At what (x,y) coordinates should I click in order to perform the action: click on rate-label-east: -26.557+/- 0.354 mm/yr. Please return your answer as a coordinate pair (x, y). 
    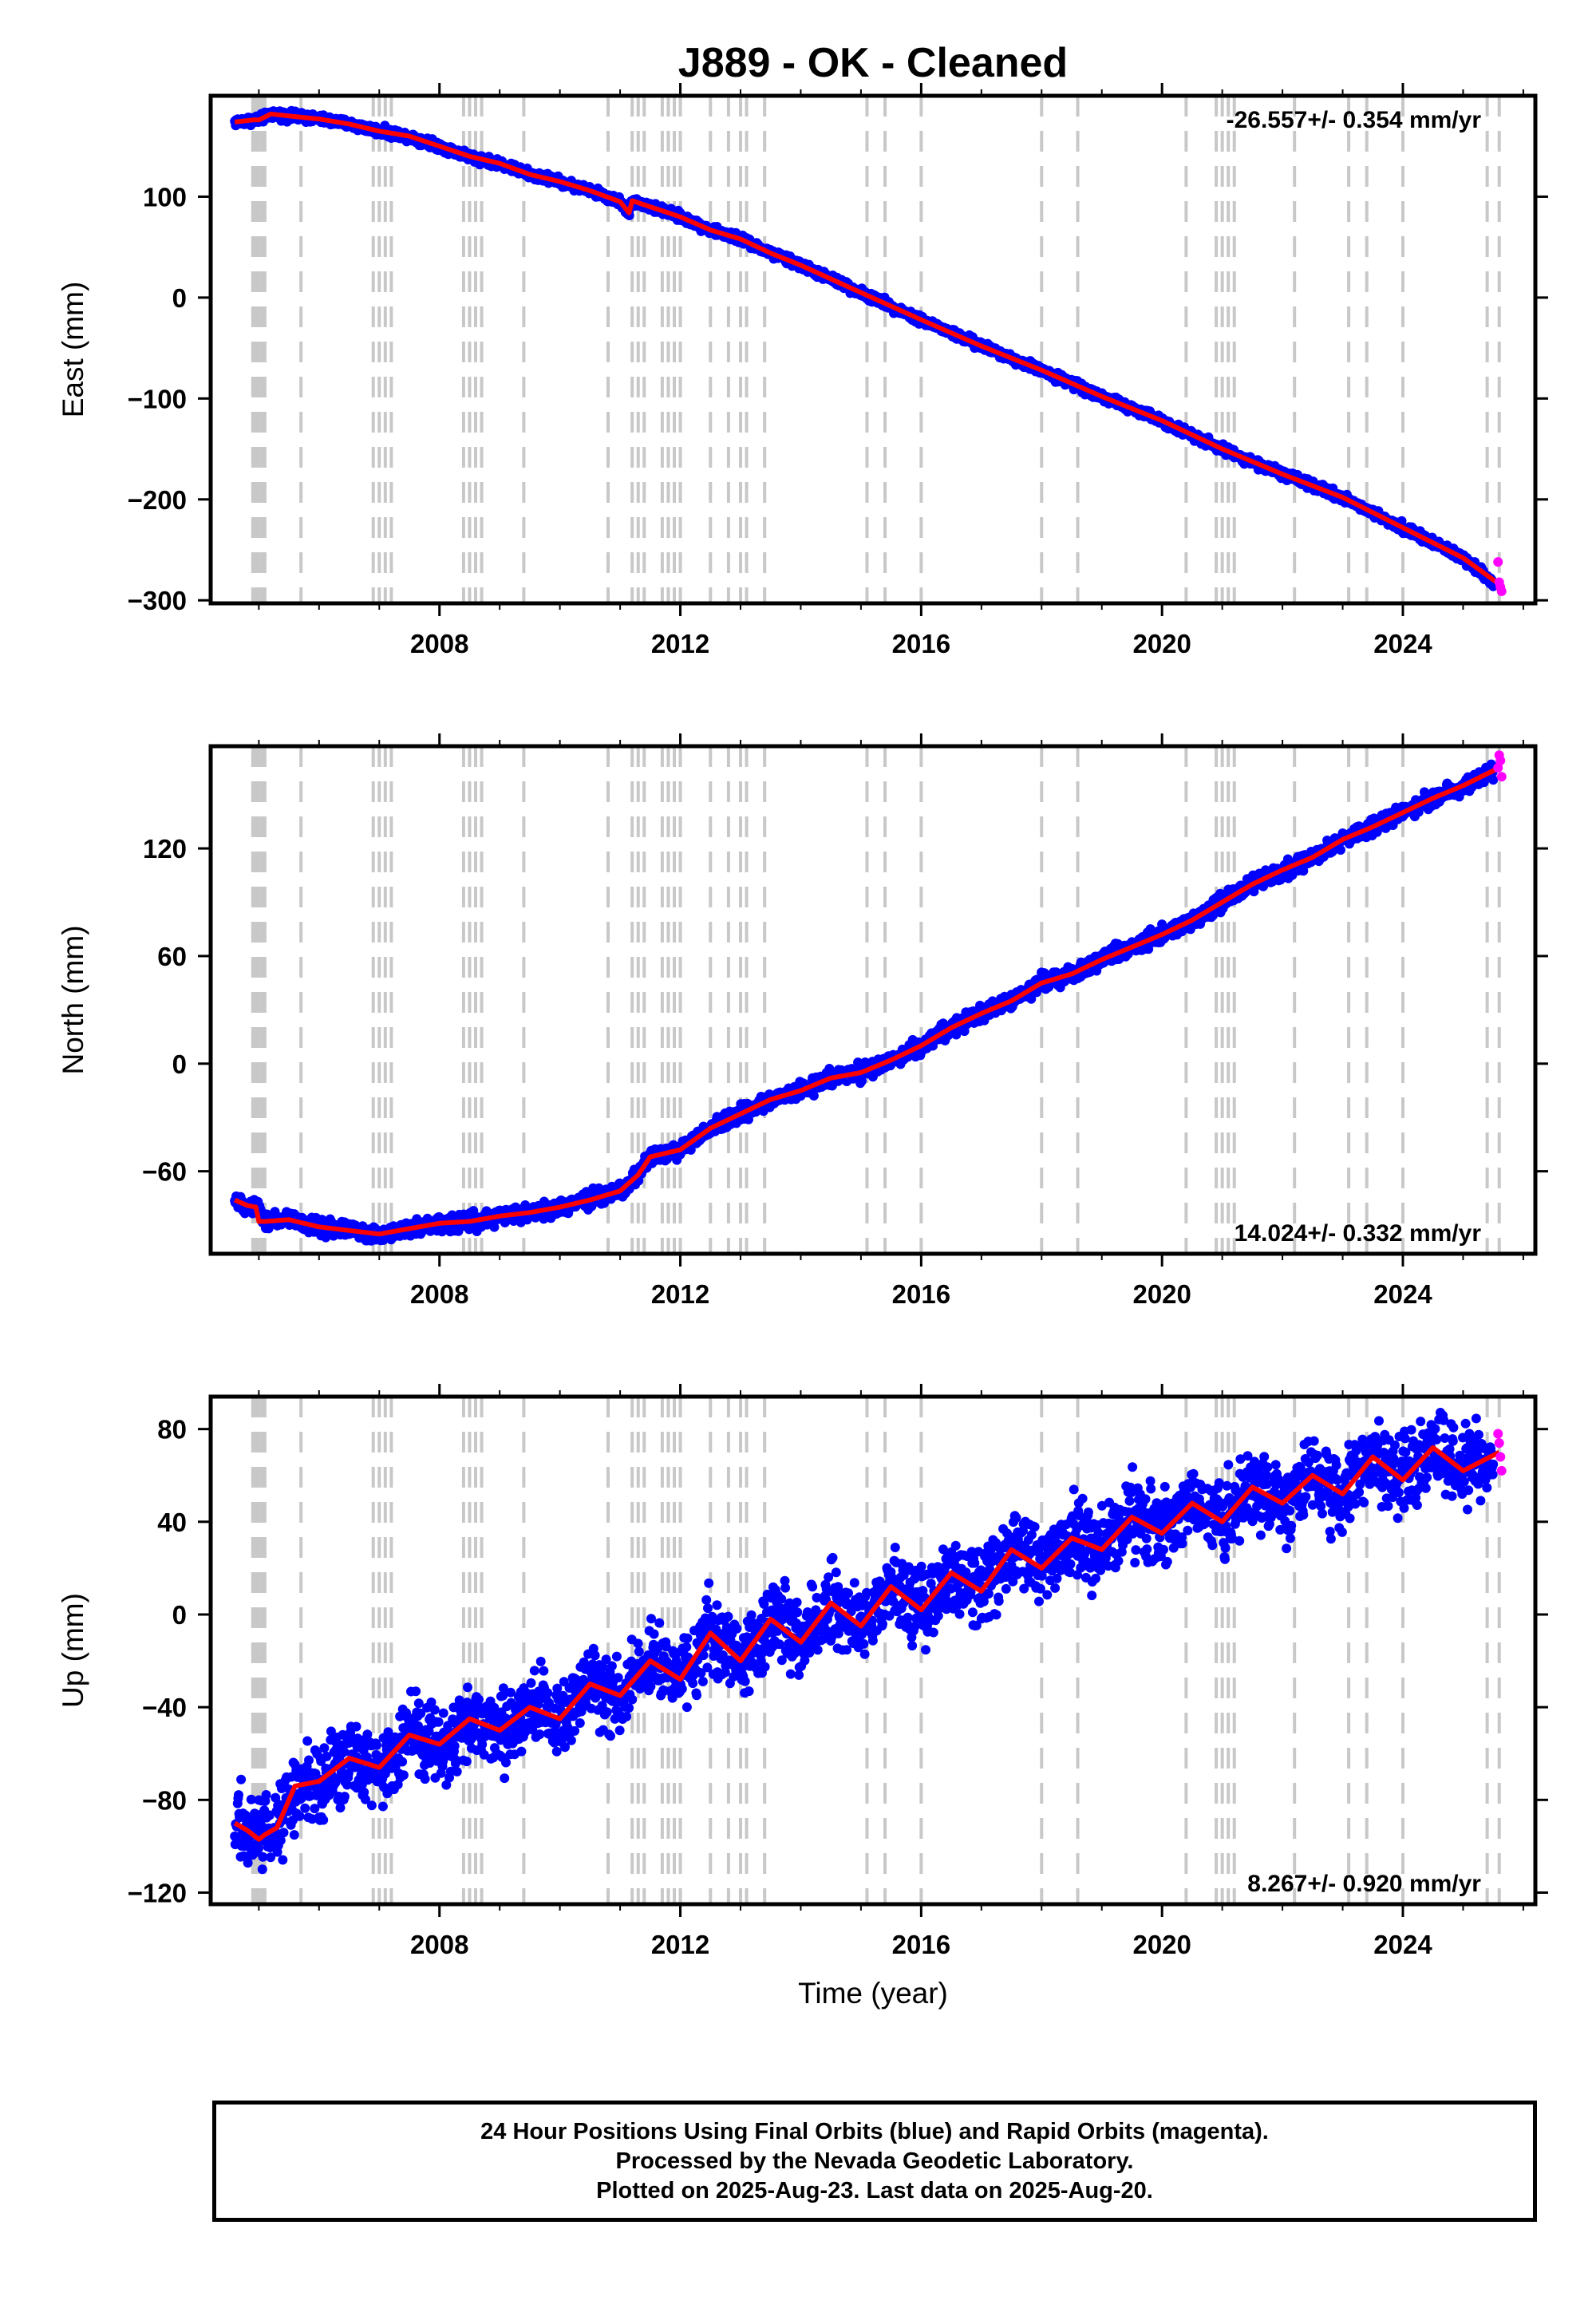
    Looking at the image, I should click on (1354, 120).